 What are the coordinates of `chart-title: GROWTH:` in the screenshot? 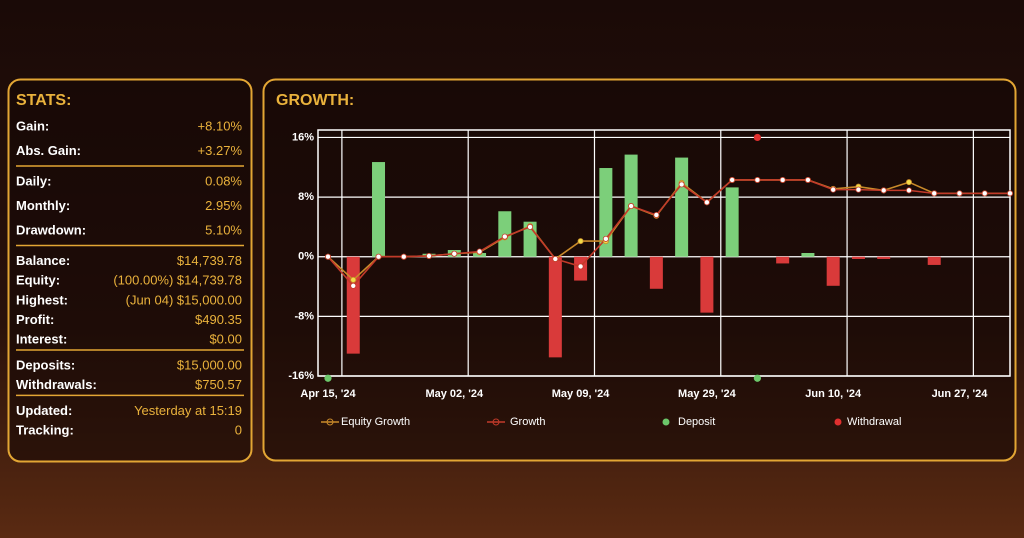 It's located at (315, 100).